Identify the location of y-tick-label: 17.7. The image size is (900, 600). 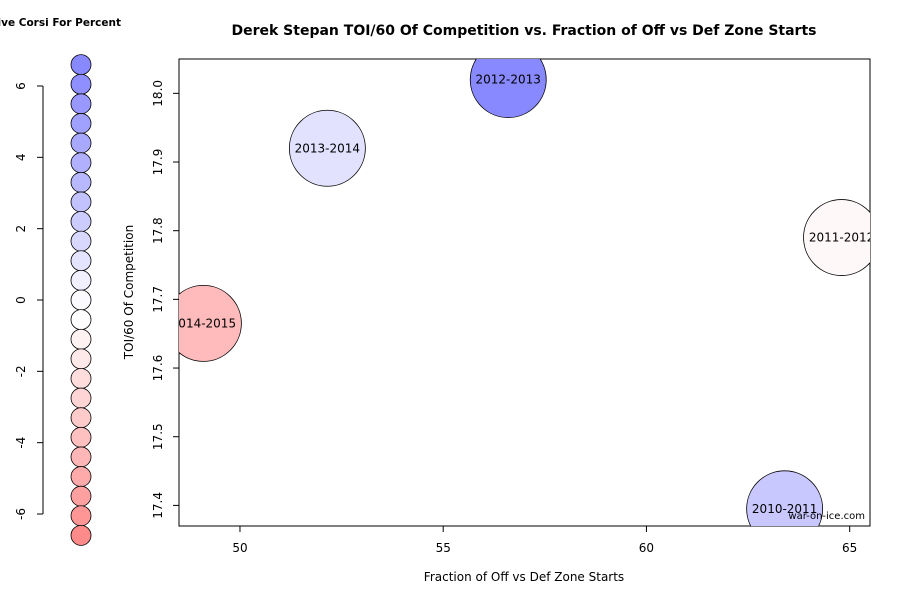
(158, 299).